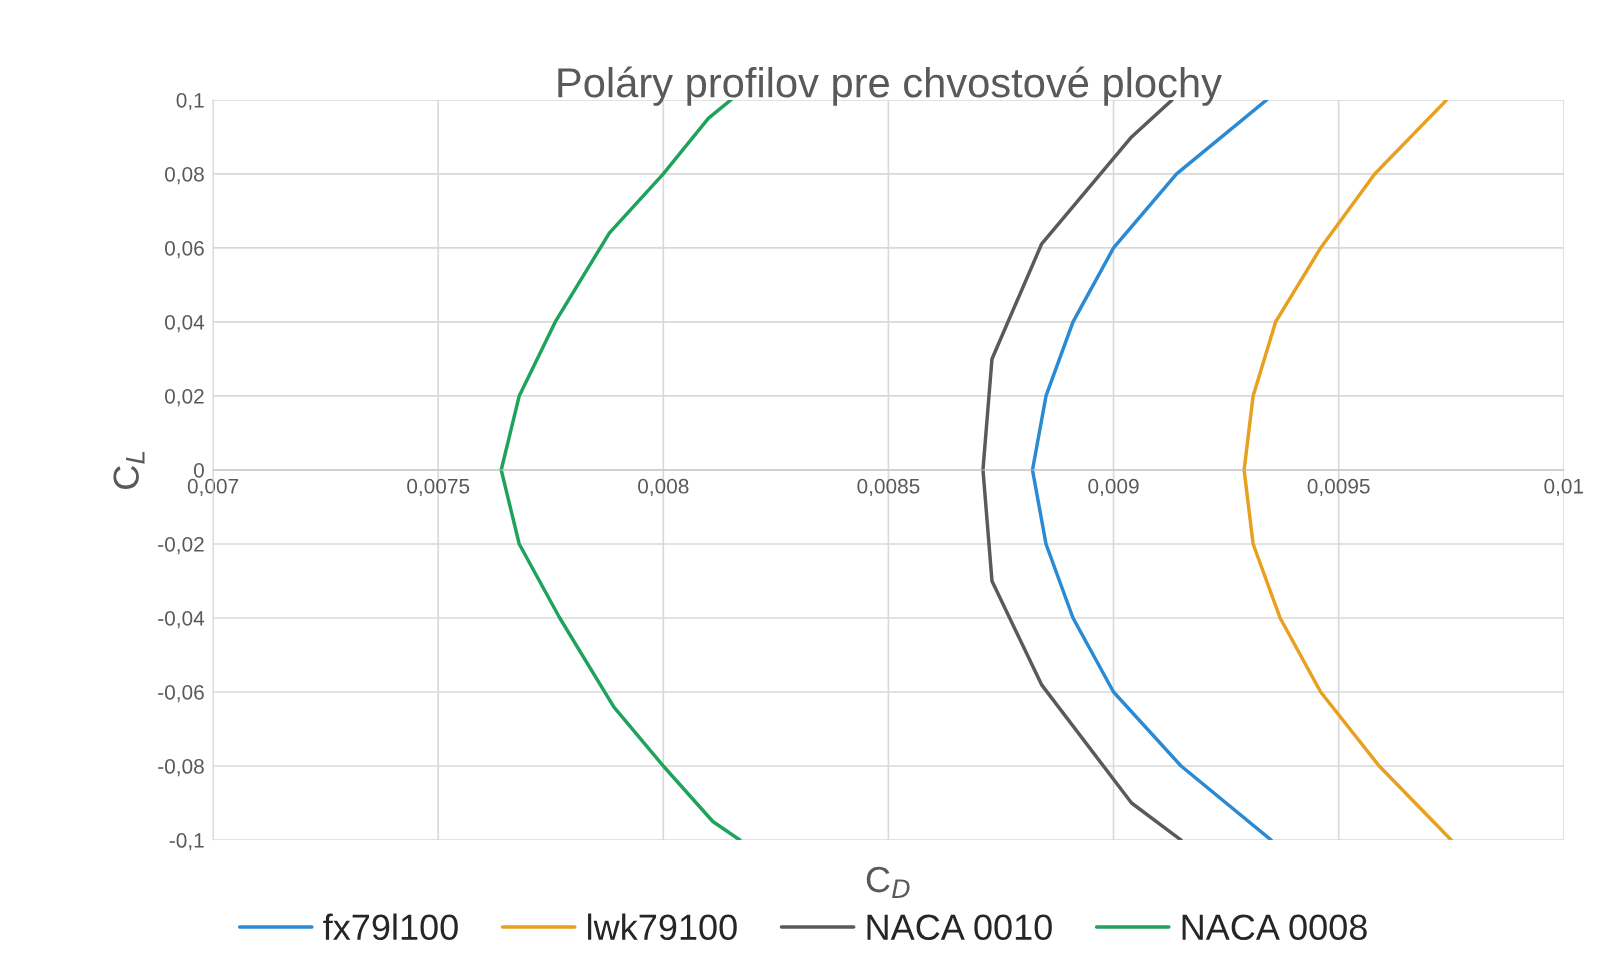 This screenshot has height=970, width=1608. I want to click on x-axis-title: C$_{D}$, so click(888, 882).